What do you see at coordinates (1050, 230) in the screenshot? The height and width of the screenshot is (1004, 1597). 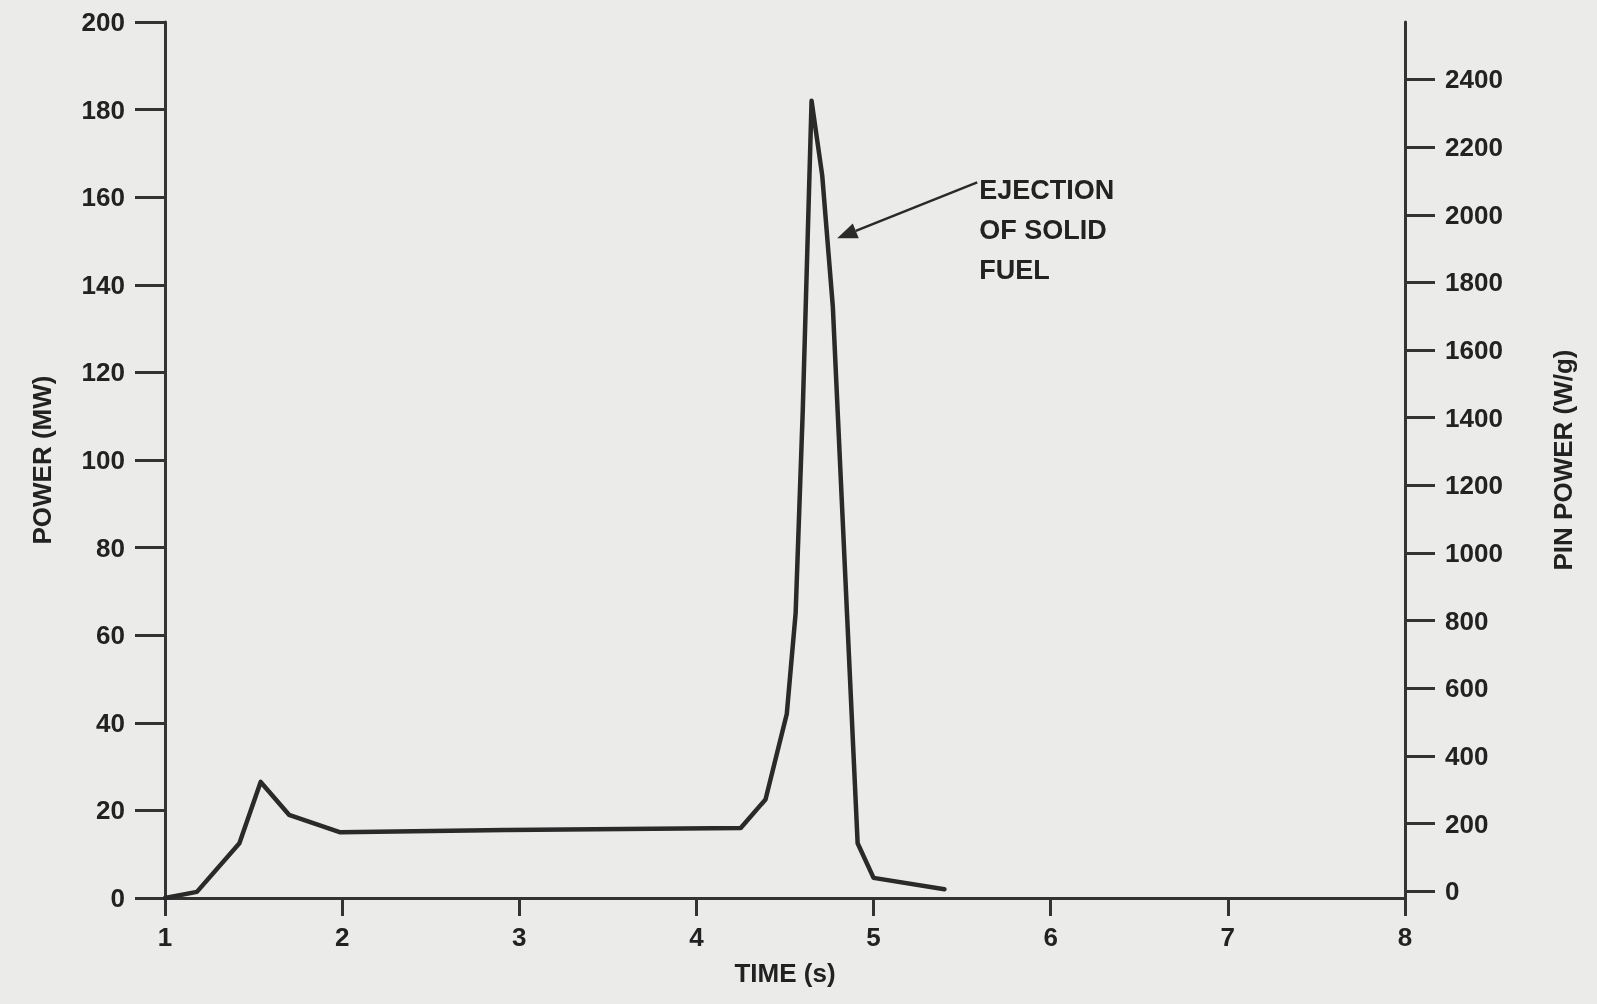 I see `annotation: EJECTION OF SOLID FUEL` at bounding box center [1050, 230].